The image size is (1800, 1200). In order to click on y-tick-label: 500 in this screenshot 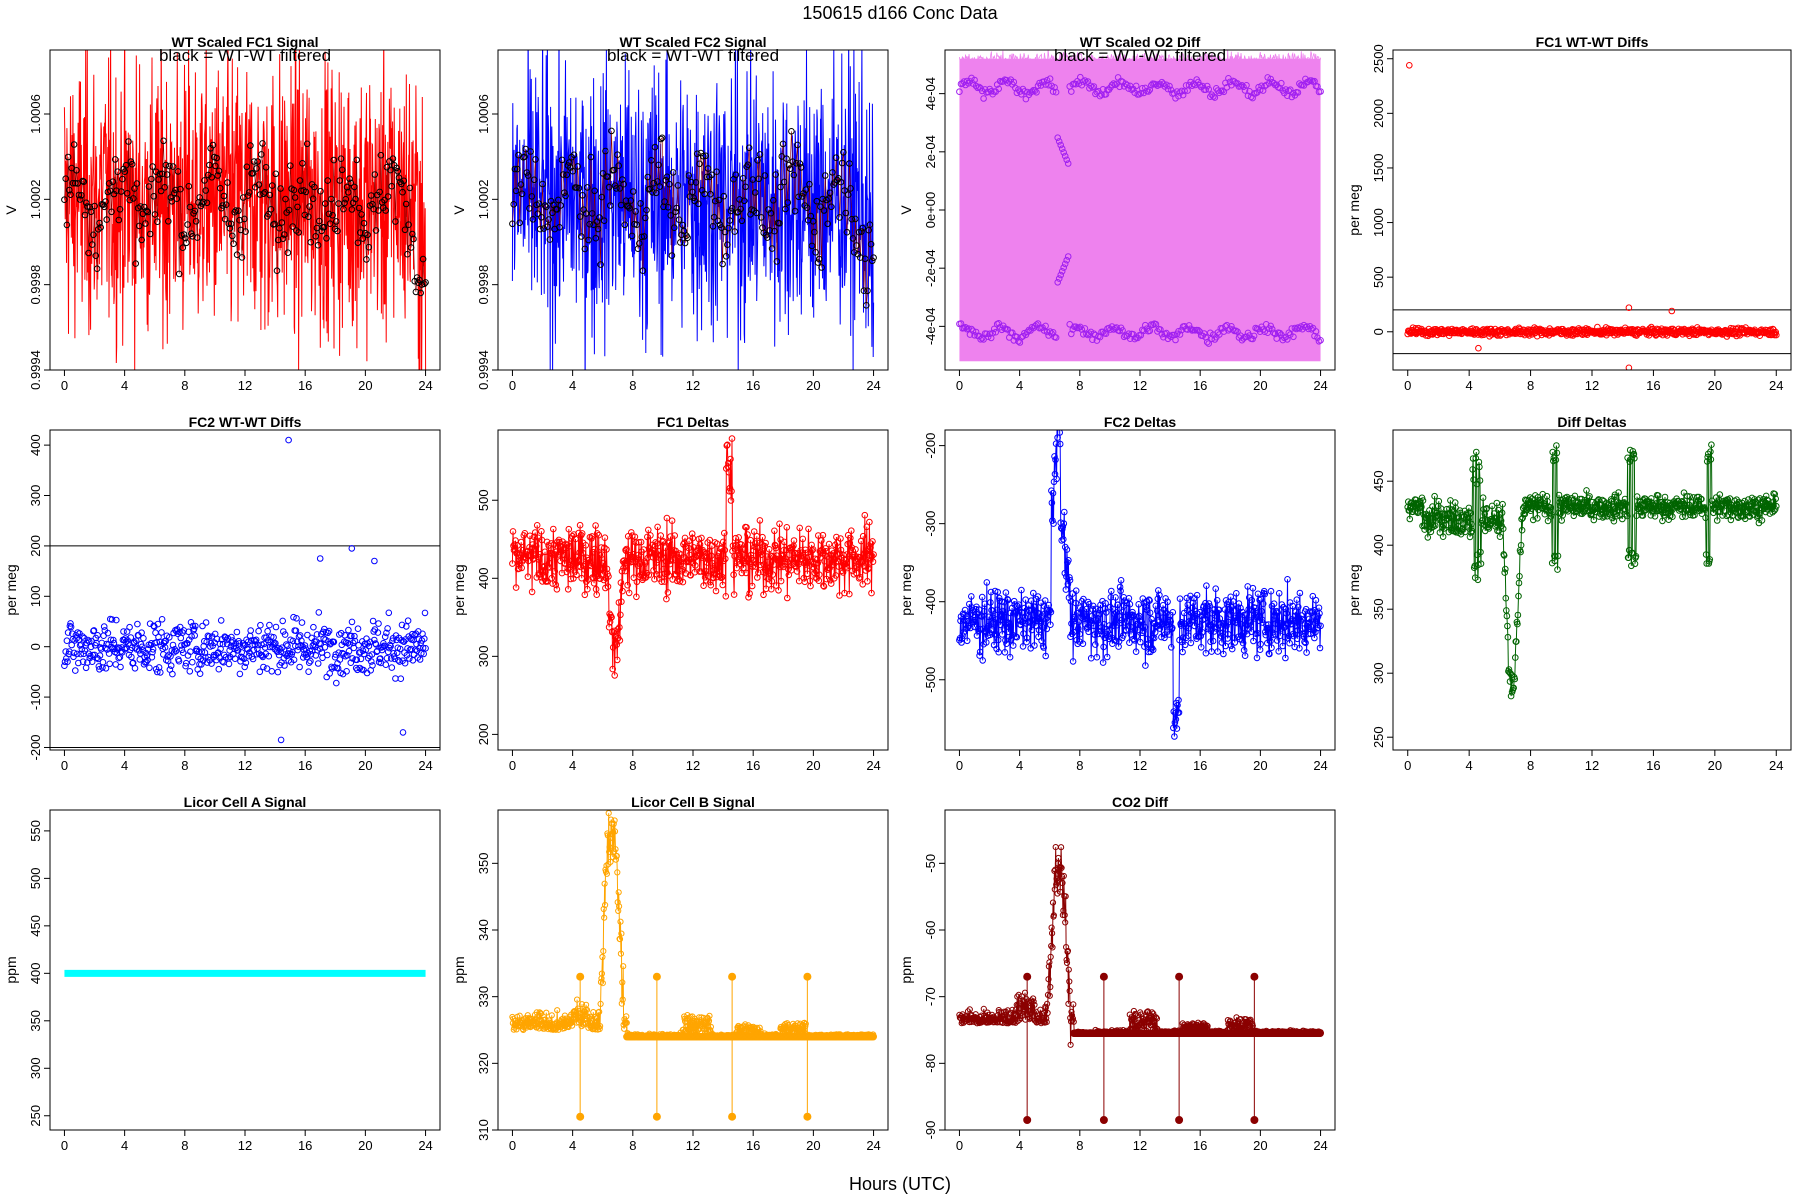, I will do `click(35, 879)`.